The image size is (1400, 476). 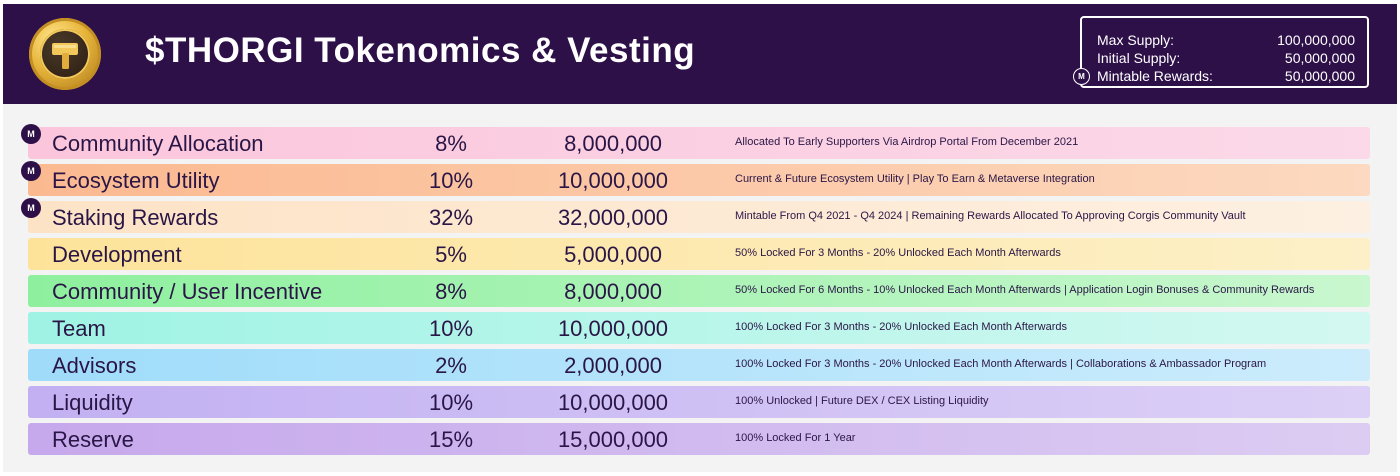 What do you see at coordinates (158, 143) in the screenshot?
I see `allocation-name: Community Allocation` at bounding box center [158, 143].